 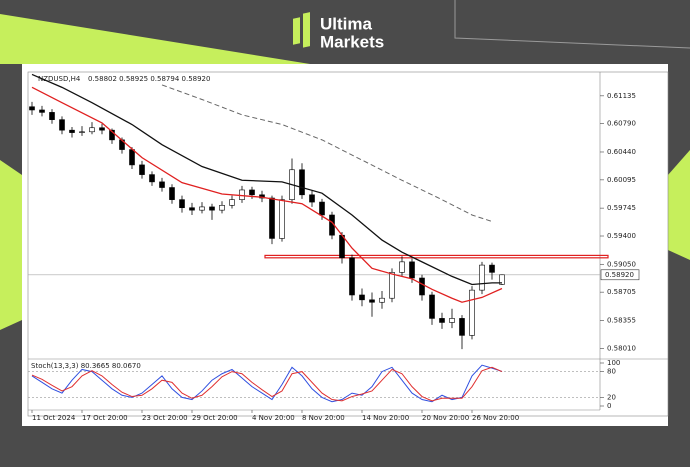 What do you see at coordinates (323, 418) in the screenshot?
I see `x-tick-label: 8 Nov 20:00` at bounding box center [323, 418].